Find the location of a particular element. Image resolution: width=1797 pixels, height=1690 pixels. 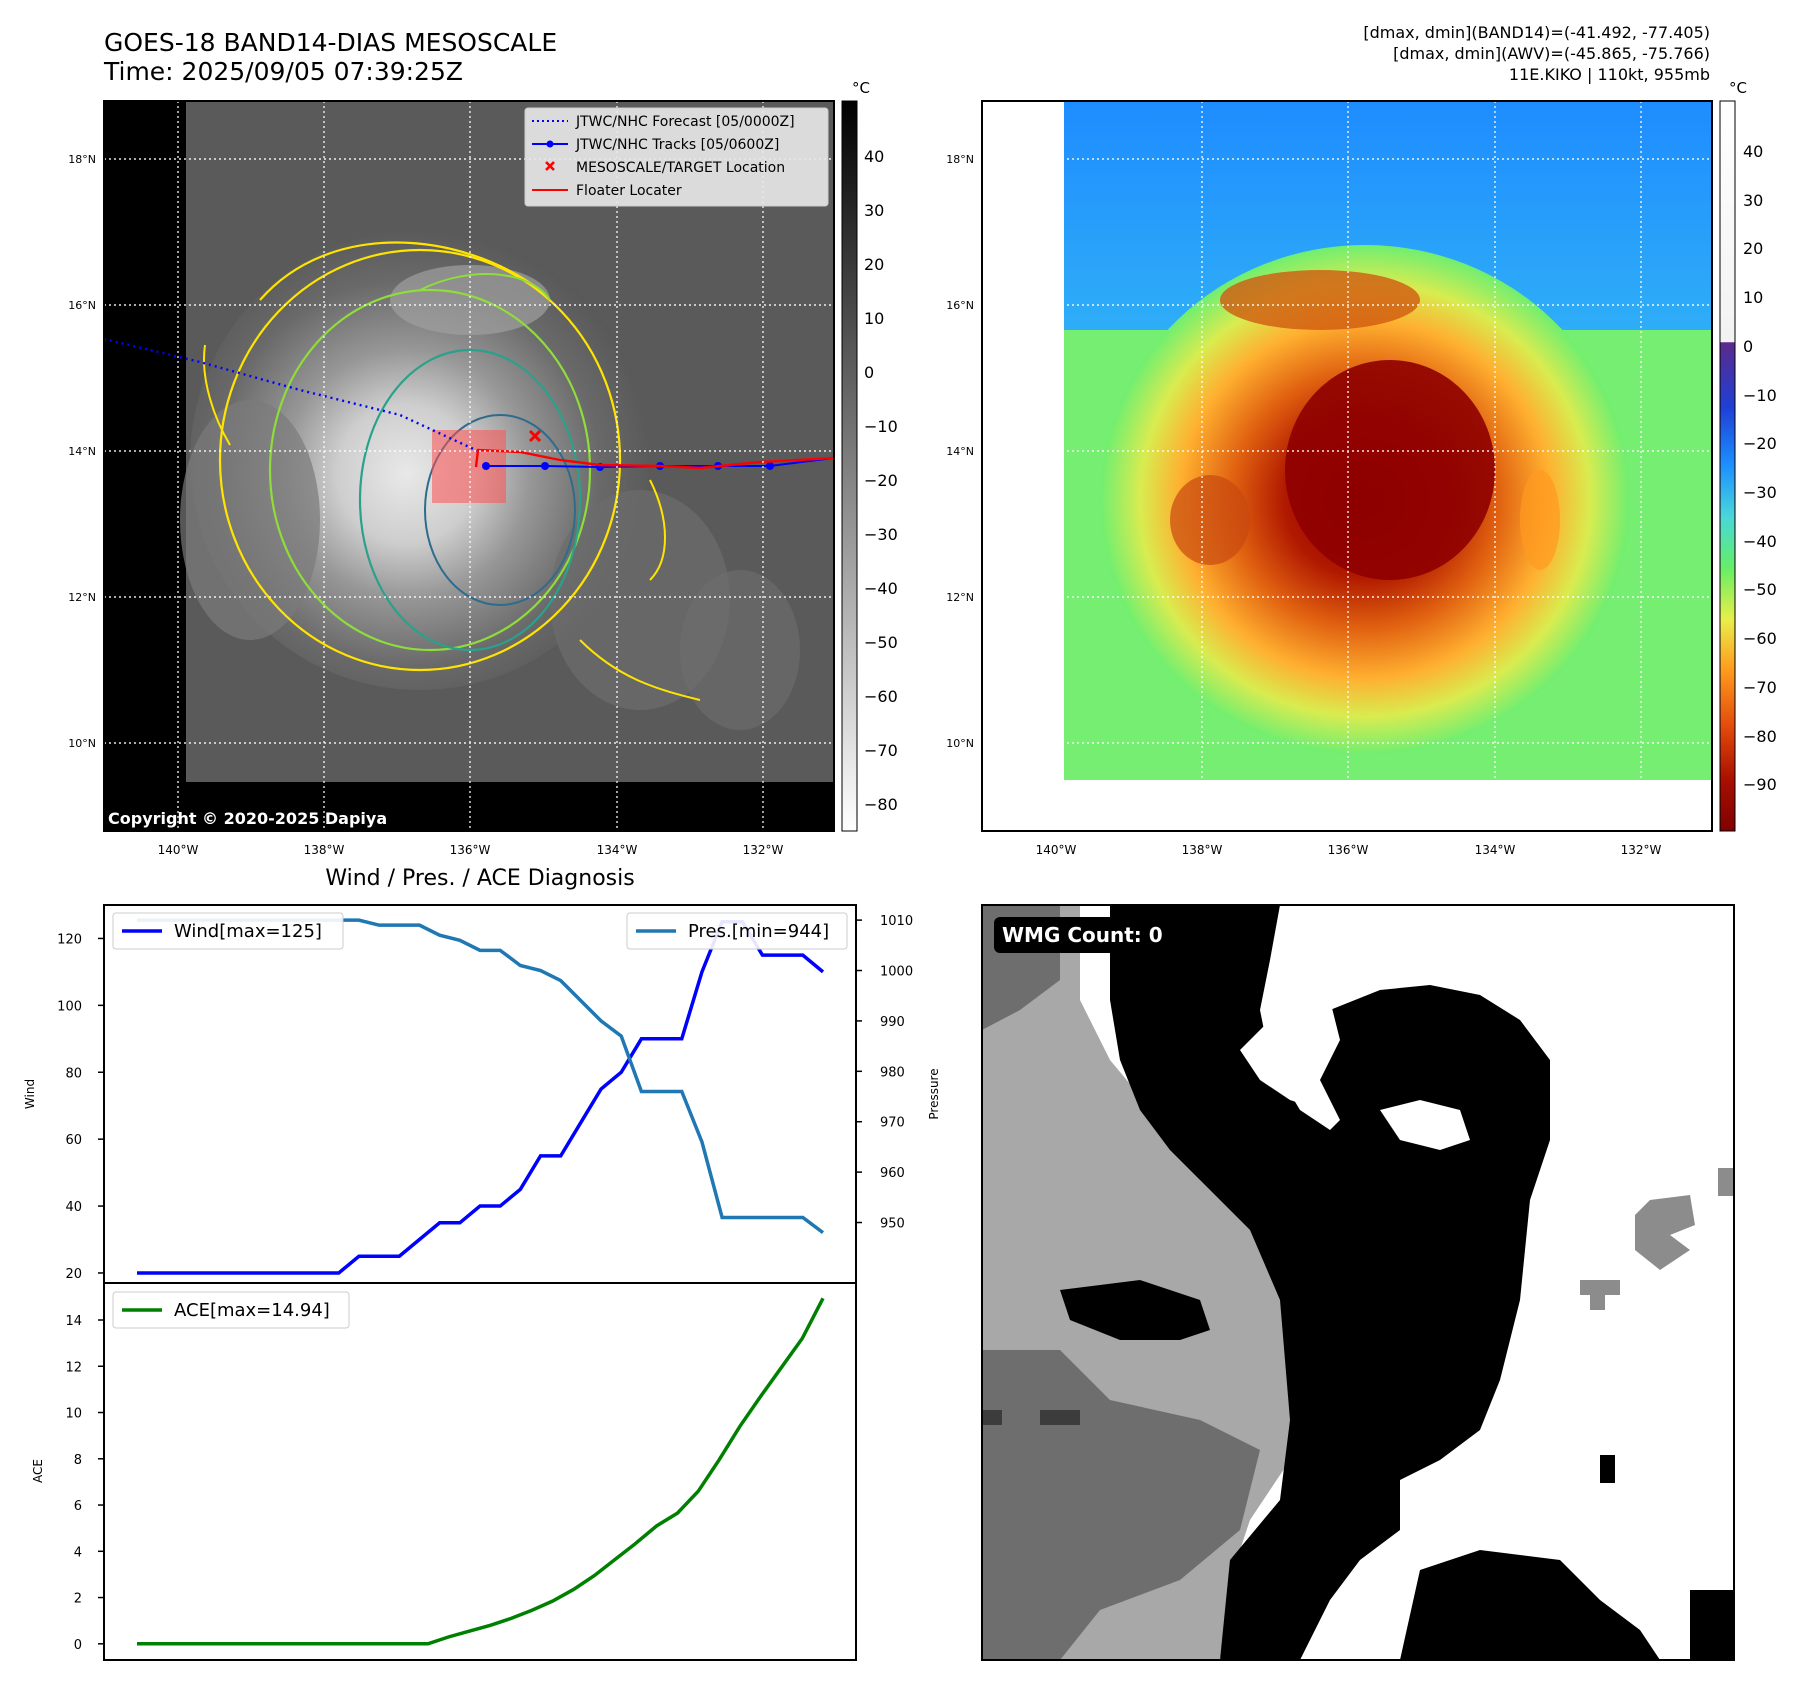

legend-floater-label: Floater Locater is located at coordinates (629, 191).